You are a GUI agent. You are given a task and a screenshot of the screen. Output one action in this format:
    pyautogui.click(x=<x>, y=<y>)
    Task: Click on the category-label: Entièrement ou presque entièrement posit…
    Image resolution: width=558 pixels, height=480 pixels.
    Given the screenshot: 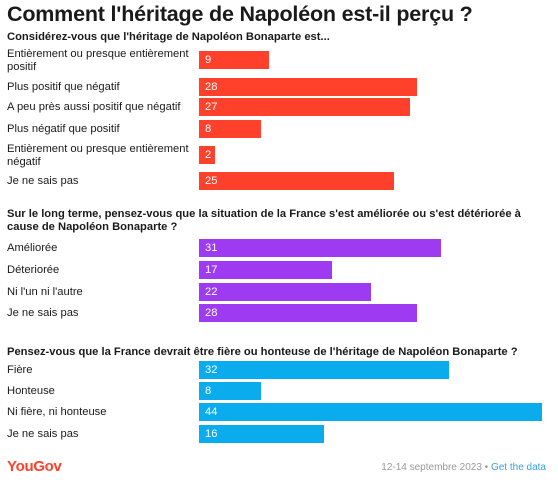 What is the action you would take?
    pyautogui.click(x=98, y=60)
    